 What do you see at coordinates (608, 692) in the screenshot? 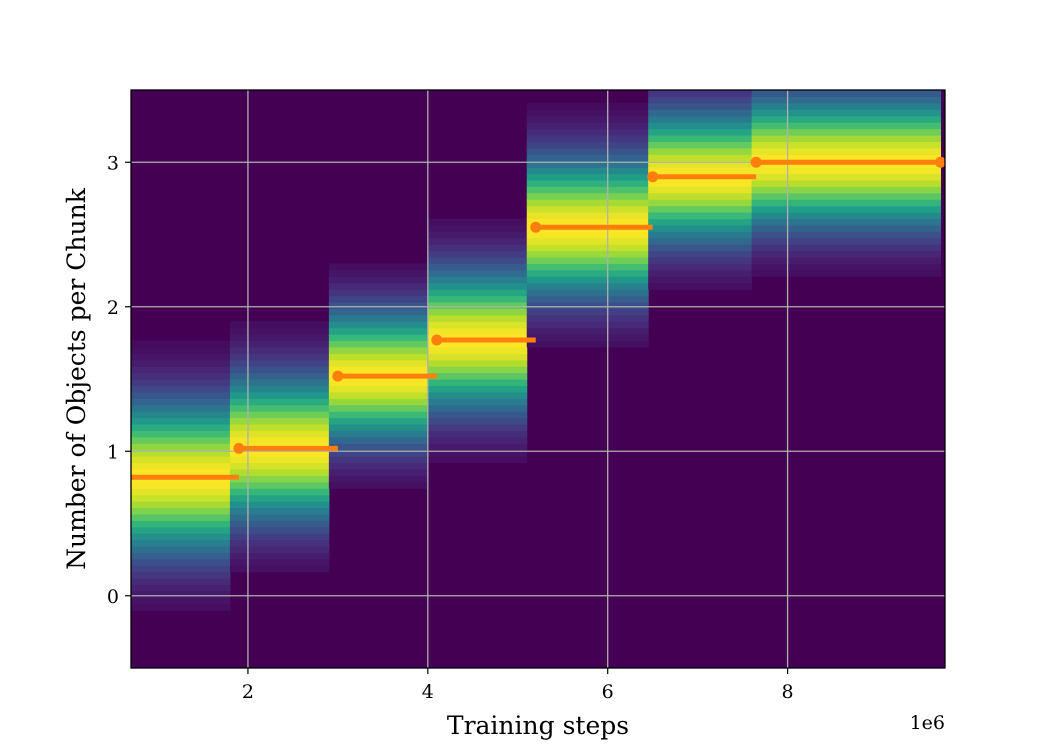
I see `x-tick-label: 6` at bounding box center [608, 692].